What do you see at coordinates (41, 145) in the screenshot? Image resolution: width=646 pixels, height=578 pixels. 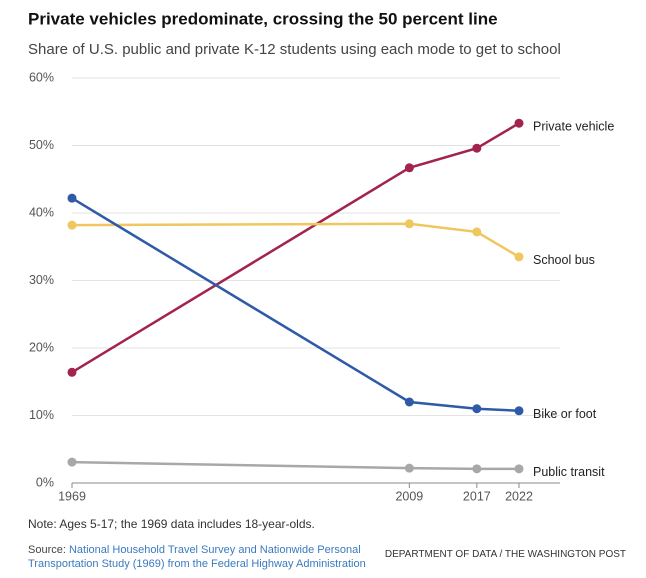 I see `y-tick-label: 50%` at bounding box center [41, 145].